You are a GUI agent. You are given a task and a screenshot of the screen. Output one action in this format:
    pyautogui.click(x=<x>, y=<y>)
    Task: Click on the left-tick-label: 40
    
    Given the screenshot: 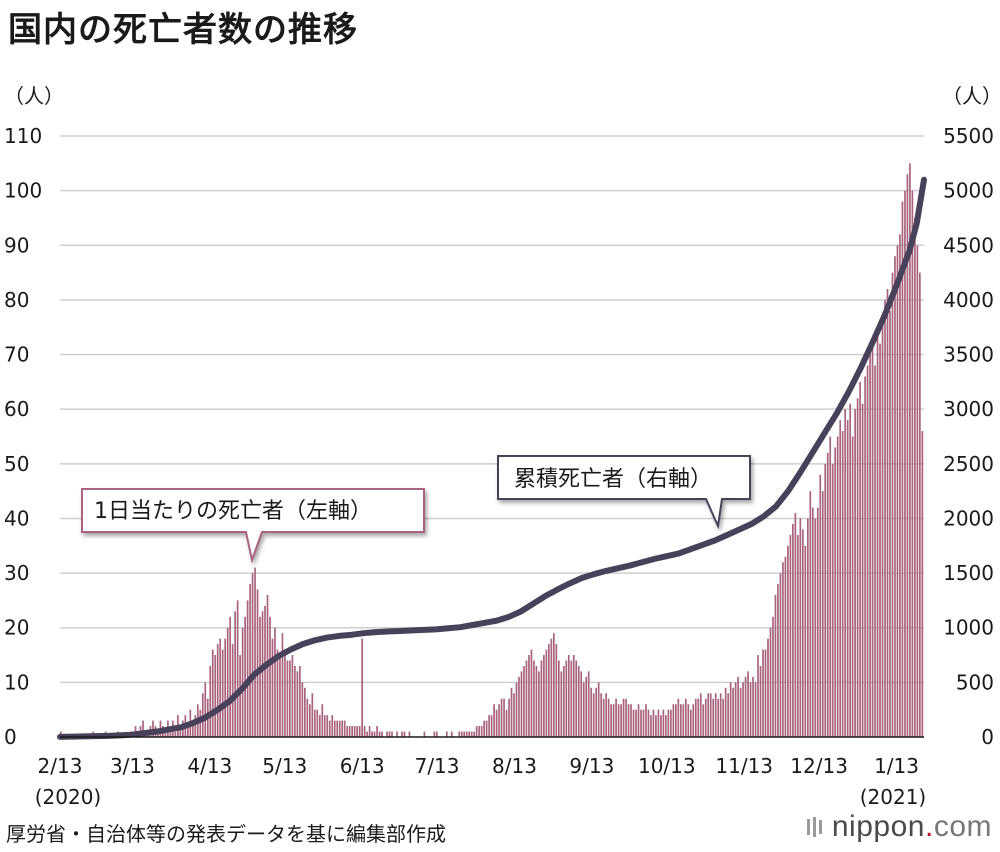 What is the action you would take?
    pyautogui.click(x=16, y=518)
    